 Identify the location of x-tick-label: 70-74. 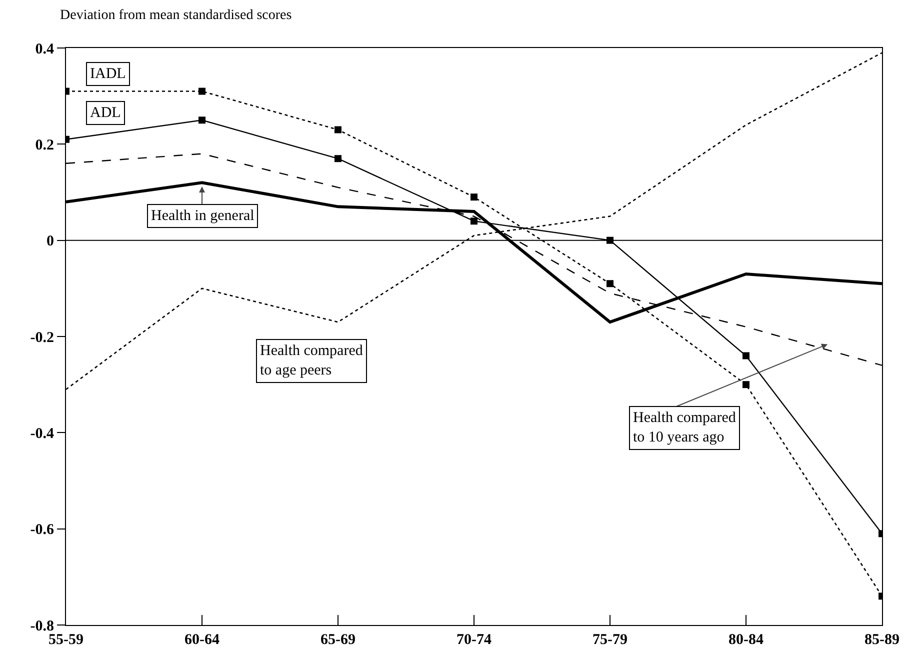
(474, 640).